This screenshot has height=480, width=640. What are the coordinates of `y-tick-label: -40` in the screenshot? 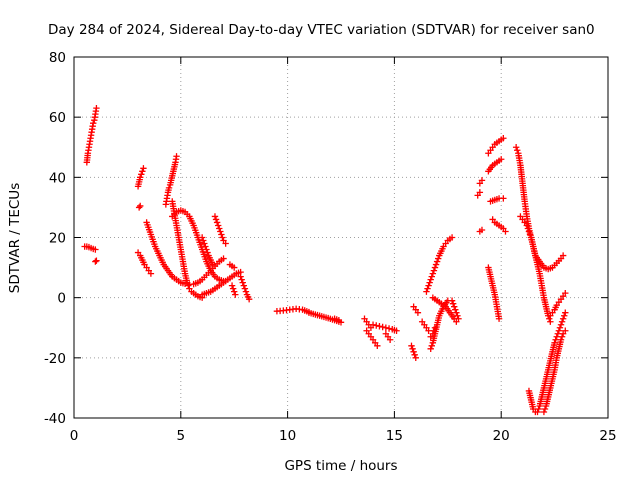 It's located at (55, 419).